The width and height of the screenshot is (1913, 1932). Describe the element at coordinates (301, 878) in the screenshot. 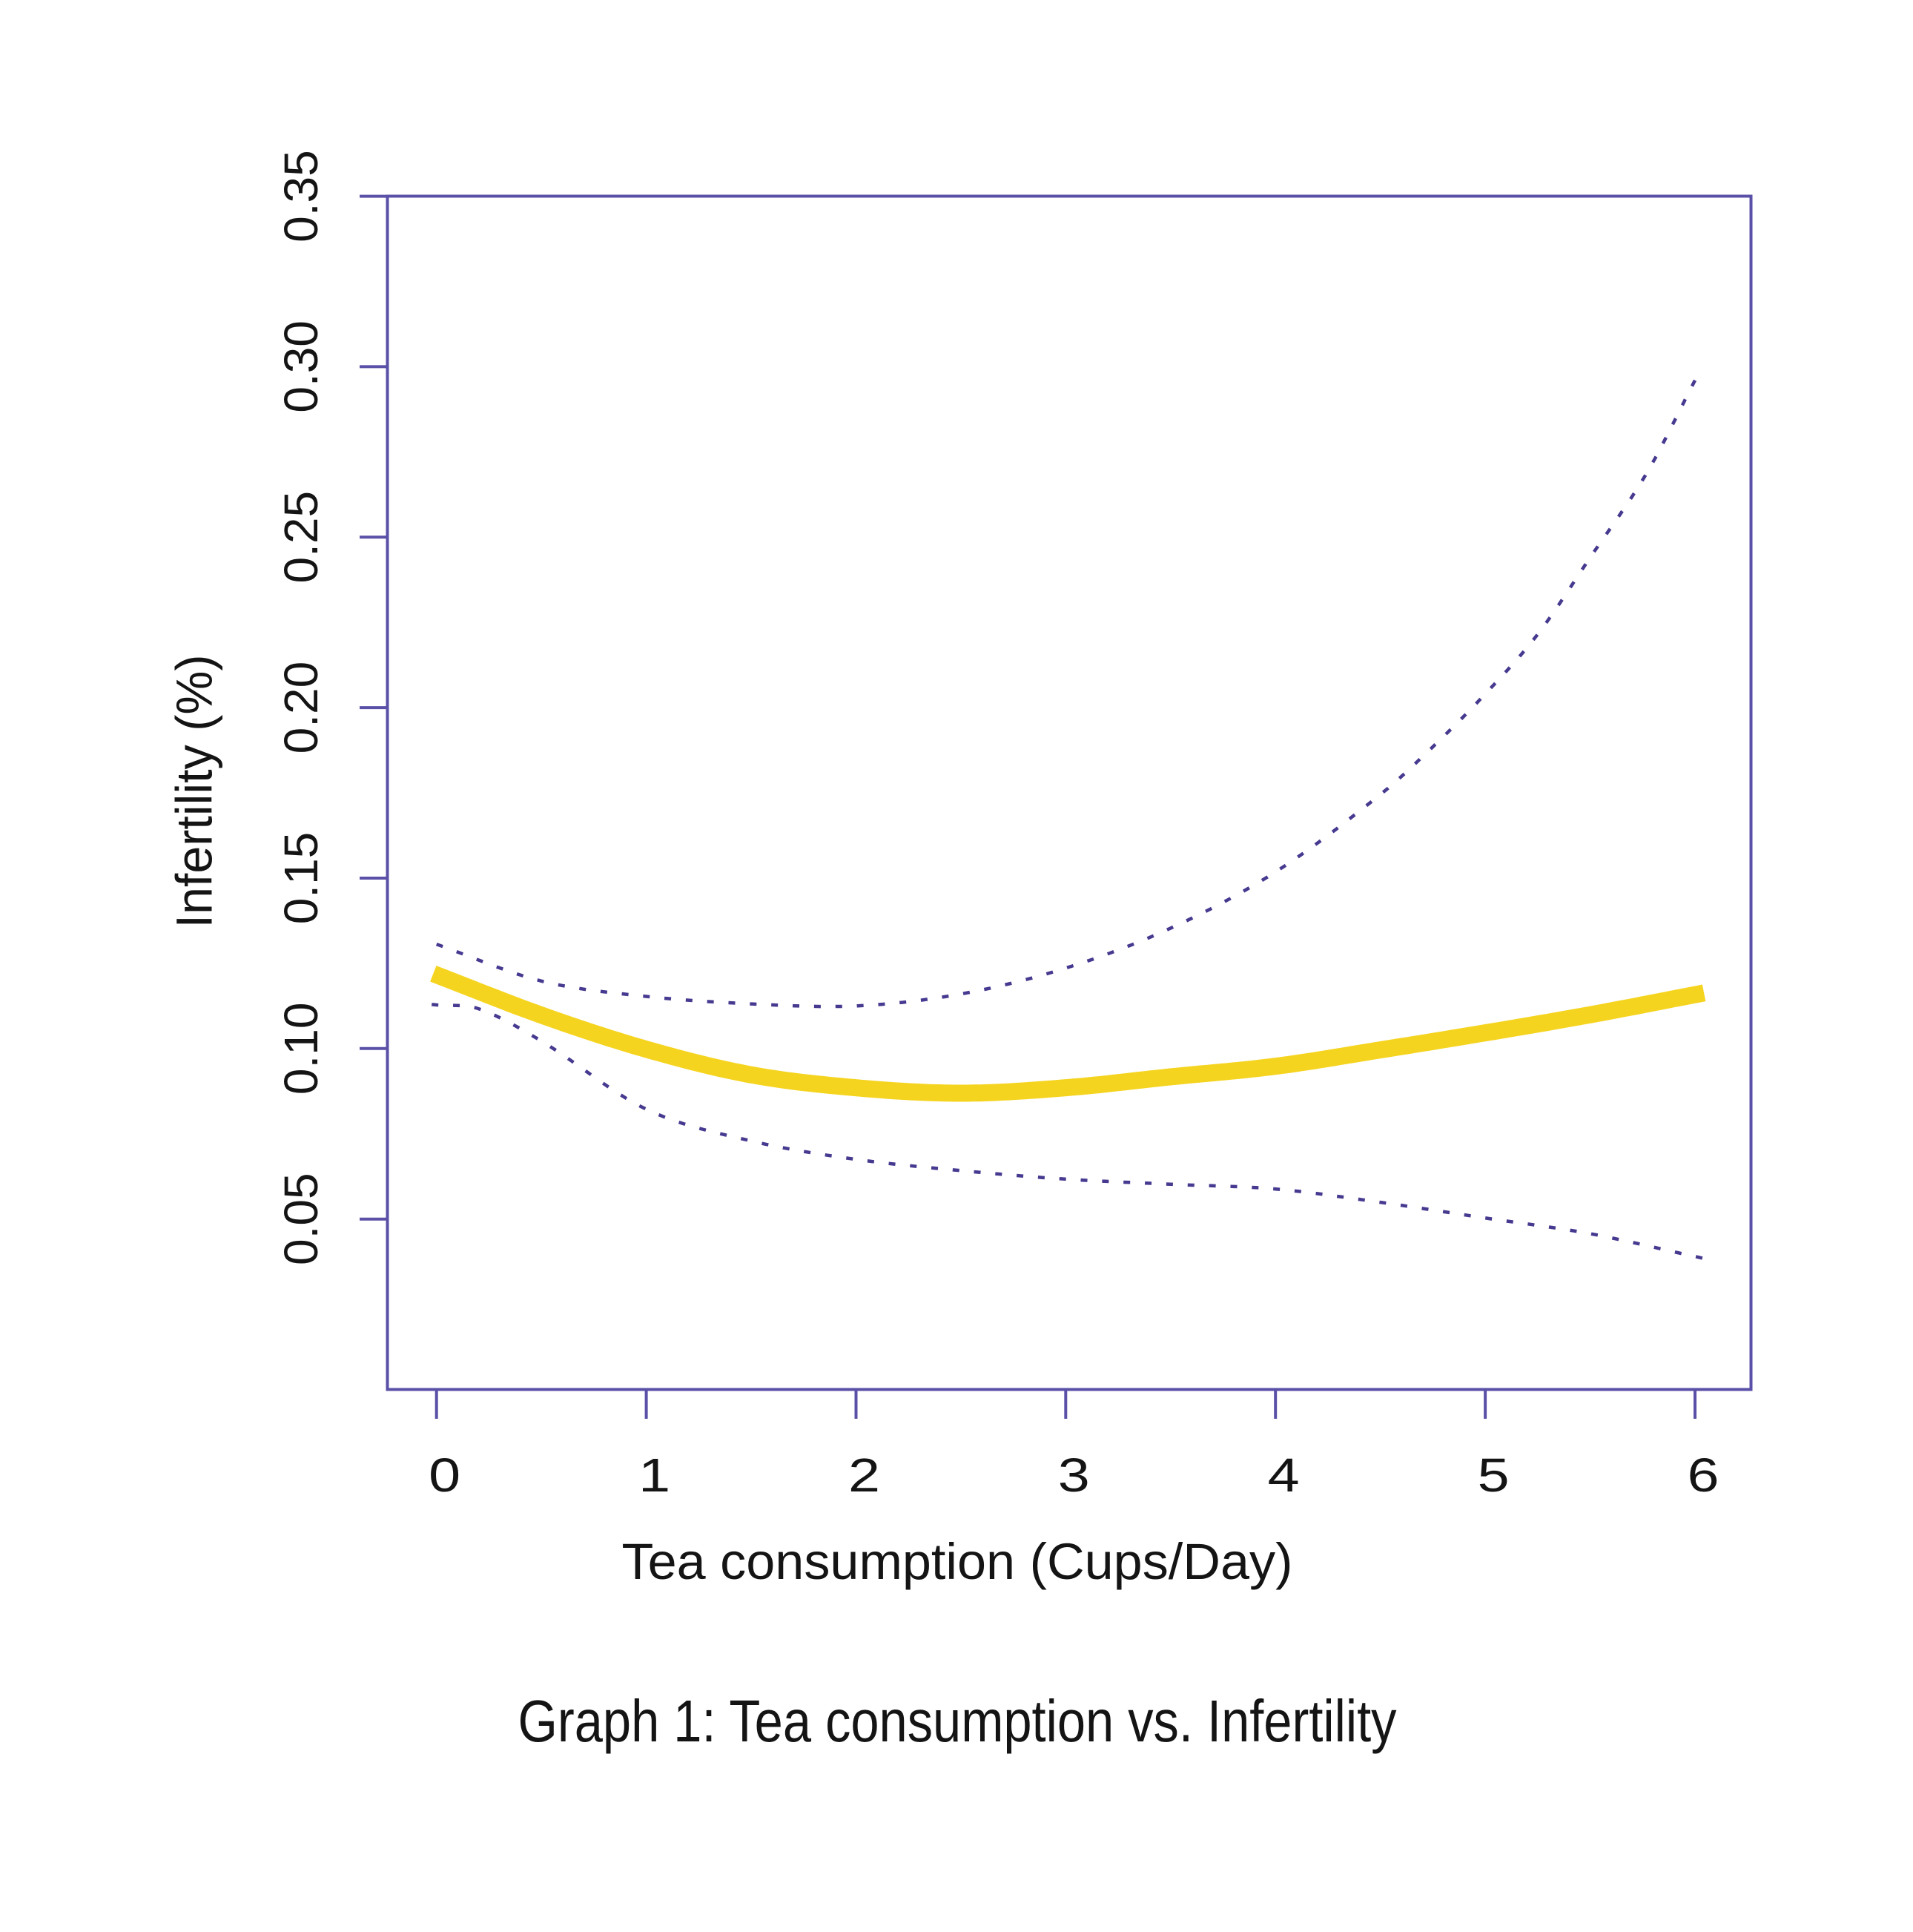

I see `svg-text: 0.15` at that location.